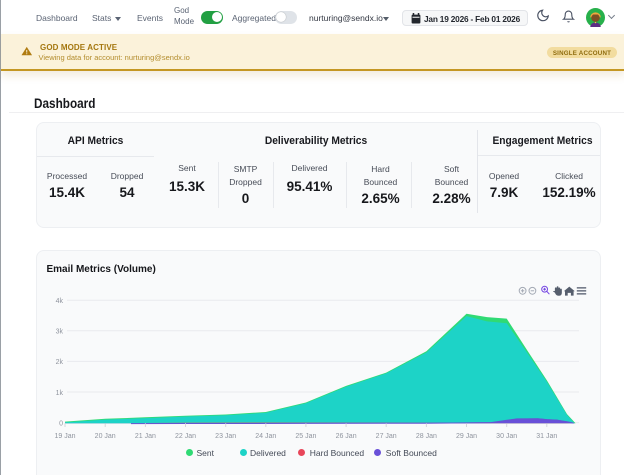 This screenshot has height=475, width=624. What do you see at coordinates (60, 362) in the screenshot?
I see `svg-text: 2k` at bounding box center [60, 362].